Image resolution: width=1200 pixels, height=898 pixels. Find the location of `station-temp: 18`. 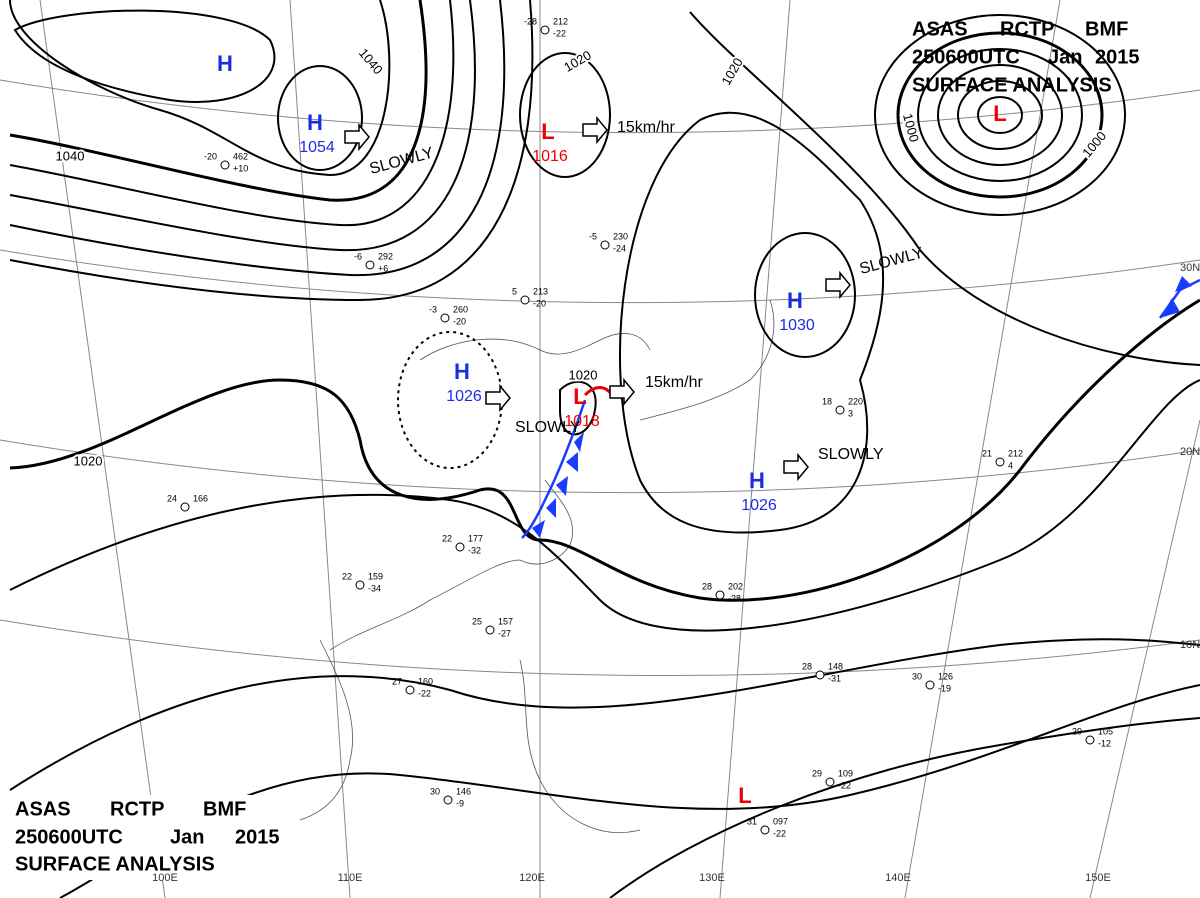

station-temp: 18 is located at coordinates (827, 401).